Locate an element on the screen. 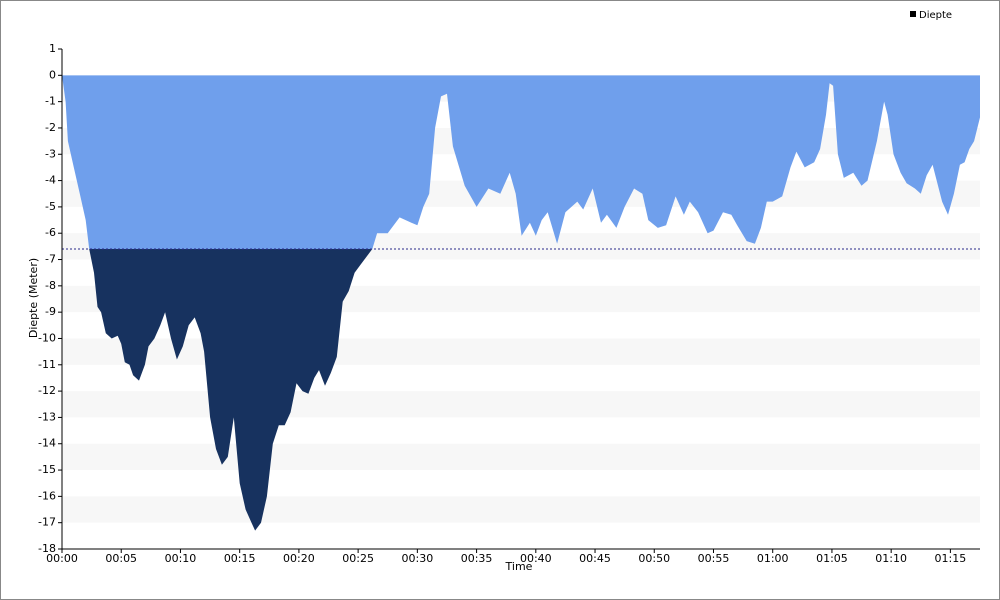 This screenshot has height=600, width=1000. x-tick-label: 01:00 is located at coordinates (773, 558).